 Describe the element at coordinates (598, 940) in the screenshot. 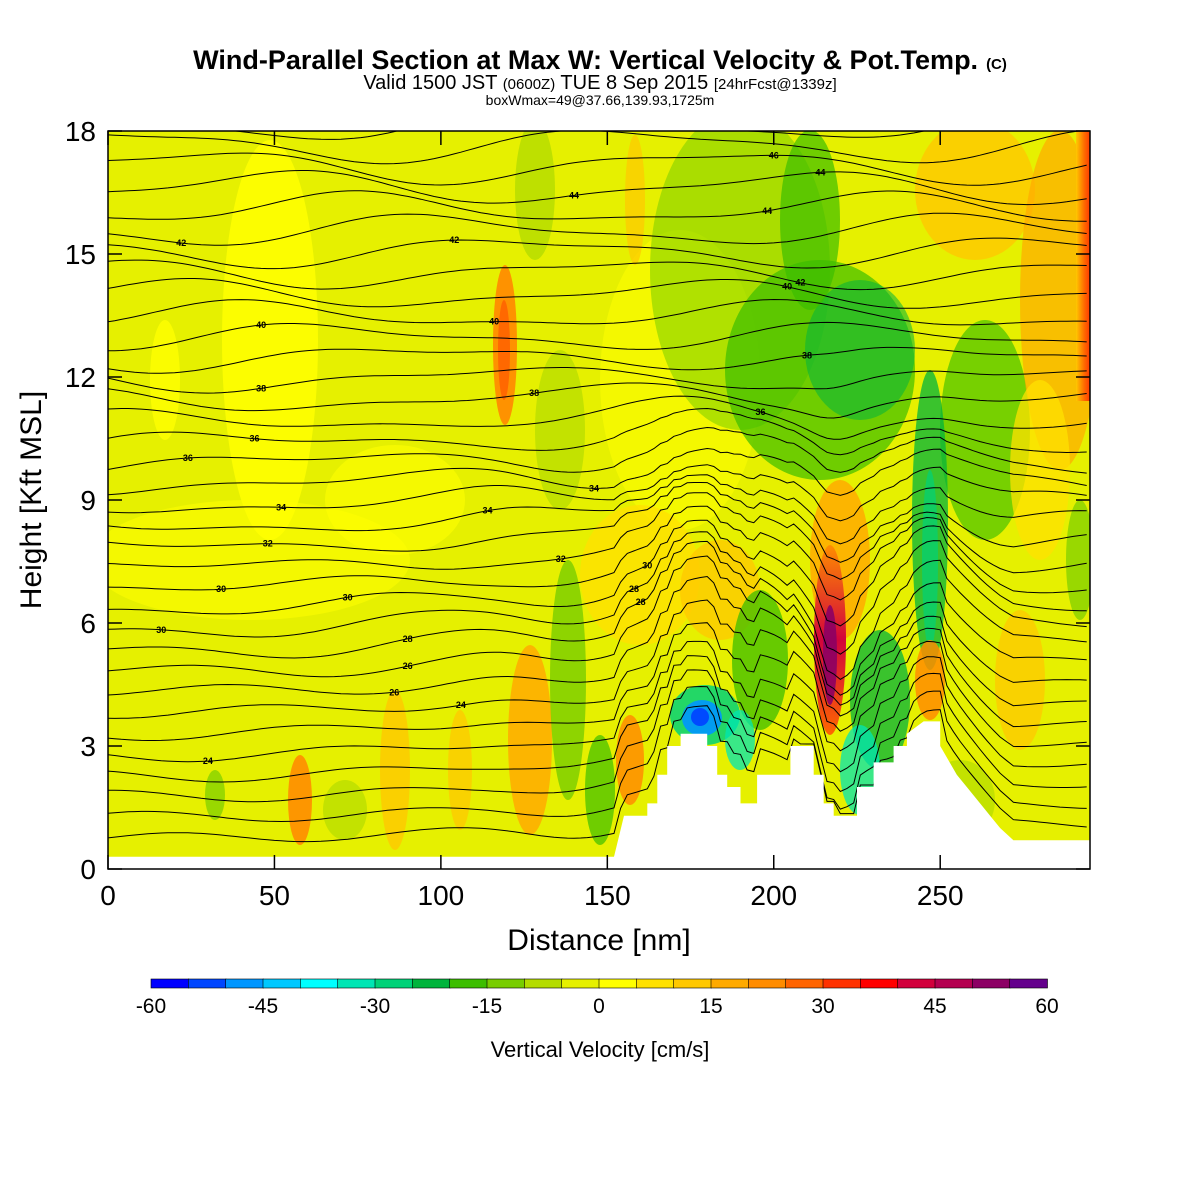

I see `x-axis-label: Distance [nm]` at that location.